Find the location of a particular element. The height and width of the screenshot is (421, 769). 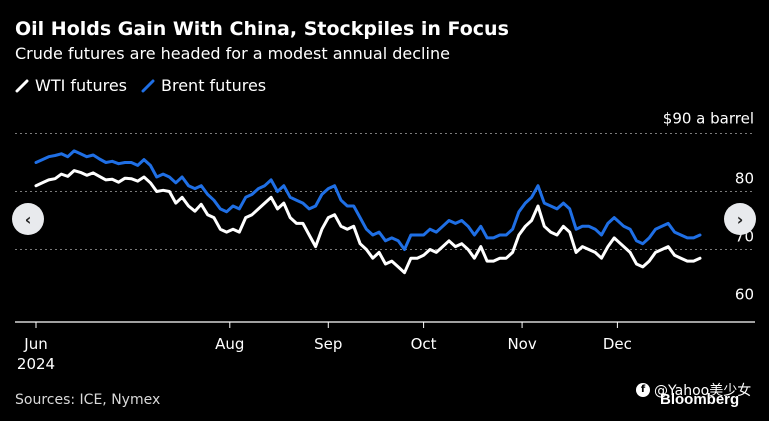

watermark: f @Yahoo美少女 is located at coordinates (693, 390).